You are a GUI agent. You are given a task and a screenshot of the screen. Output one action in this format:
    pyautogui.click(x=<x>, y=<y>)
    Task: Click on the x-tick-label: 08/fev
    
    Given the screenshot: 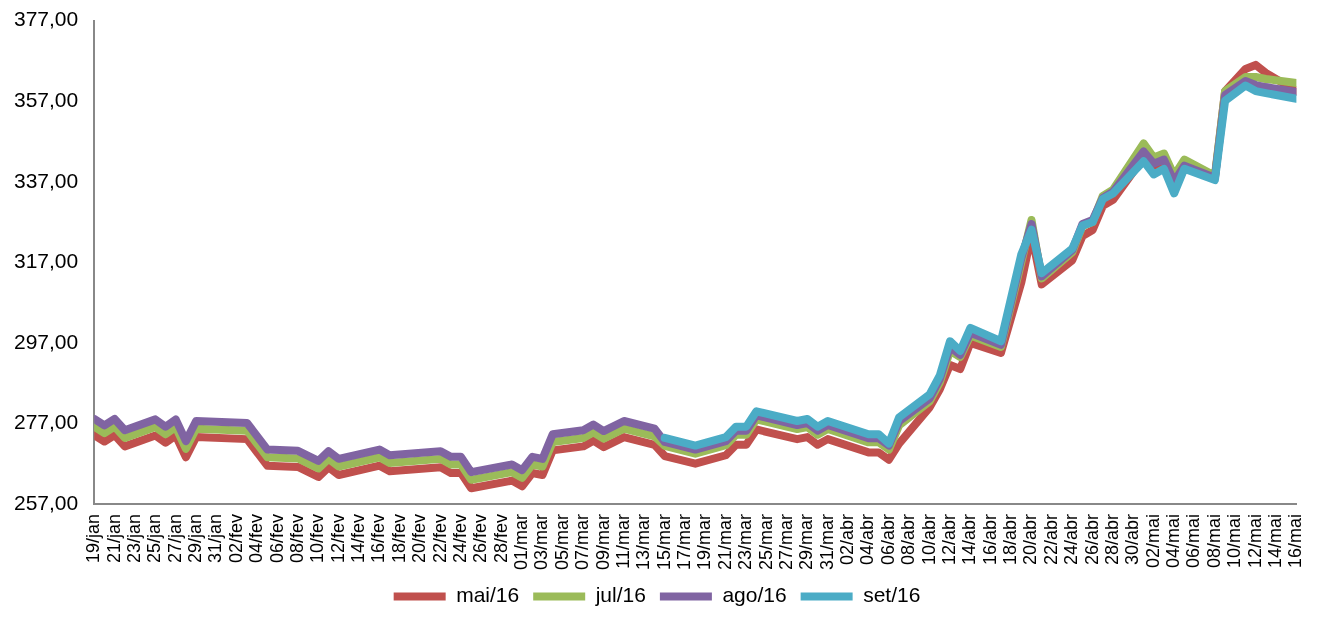 What is the action you would take?
    pyautogui.click(x=296, y=538)
    